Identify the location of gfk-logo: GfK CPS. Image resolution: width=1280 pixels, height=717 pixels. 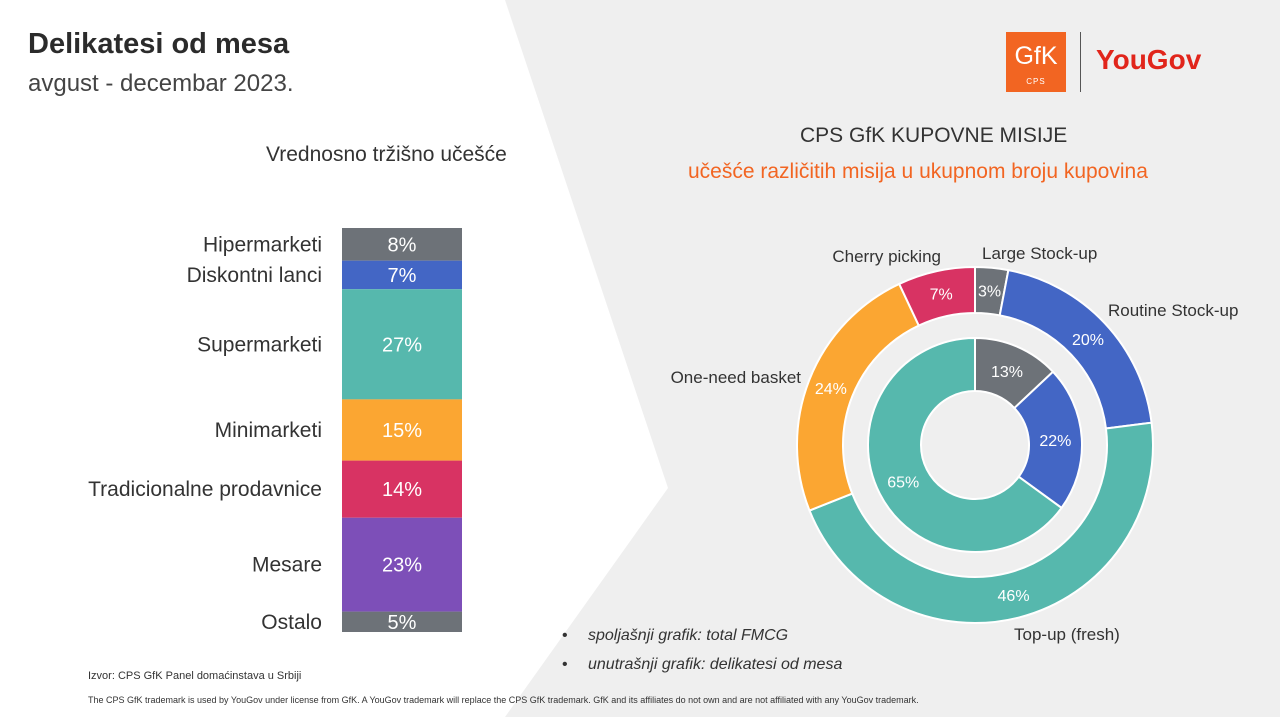
(1036, 62).